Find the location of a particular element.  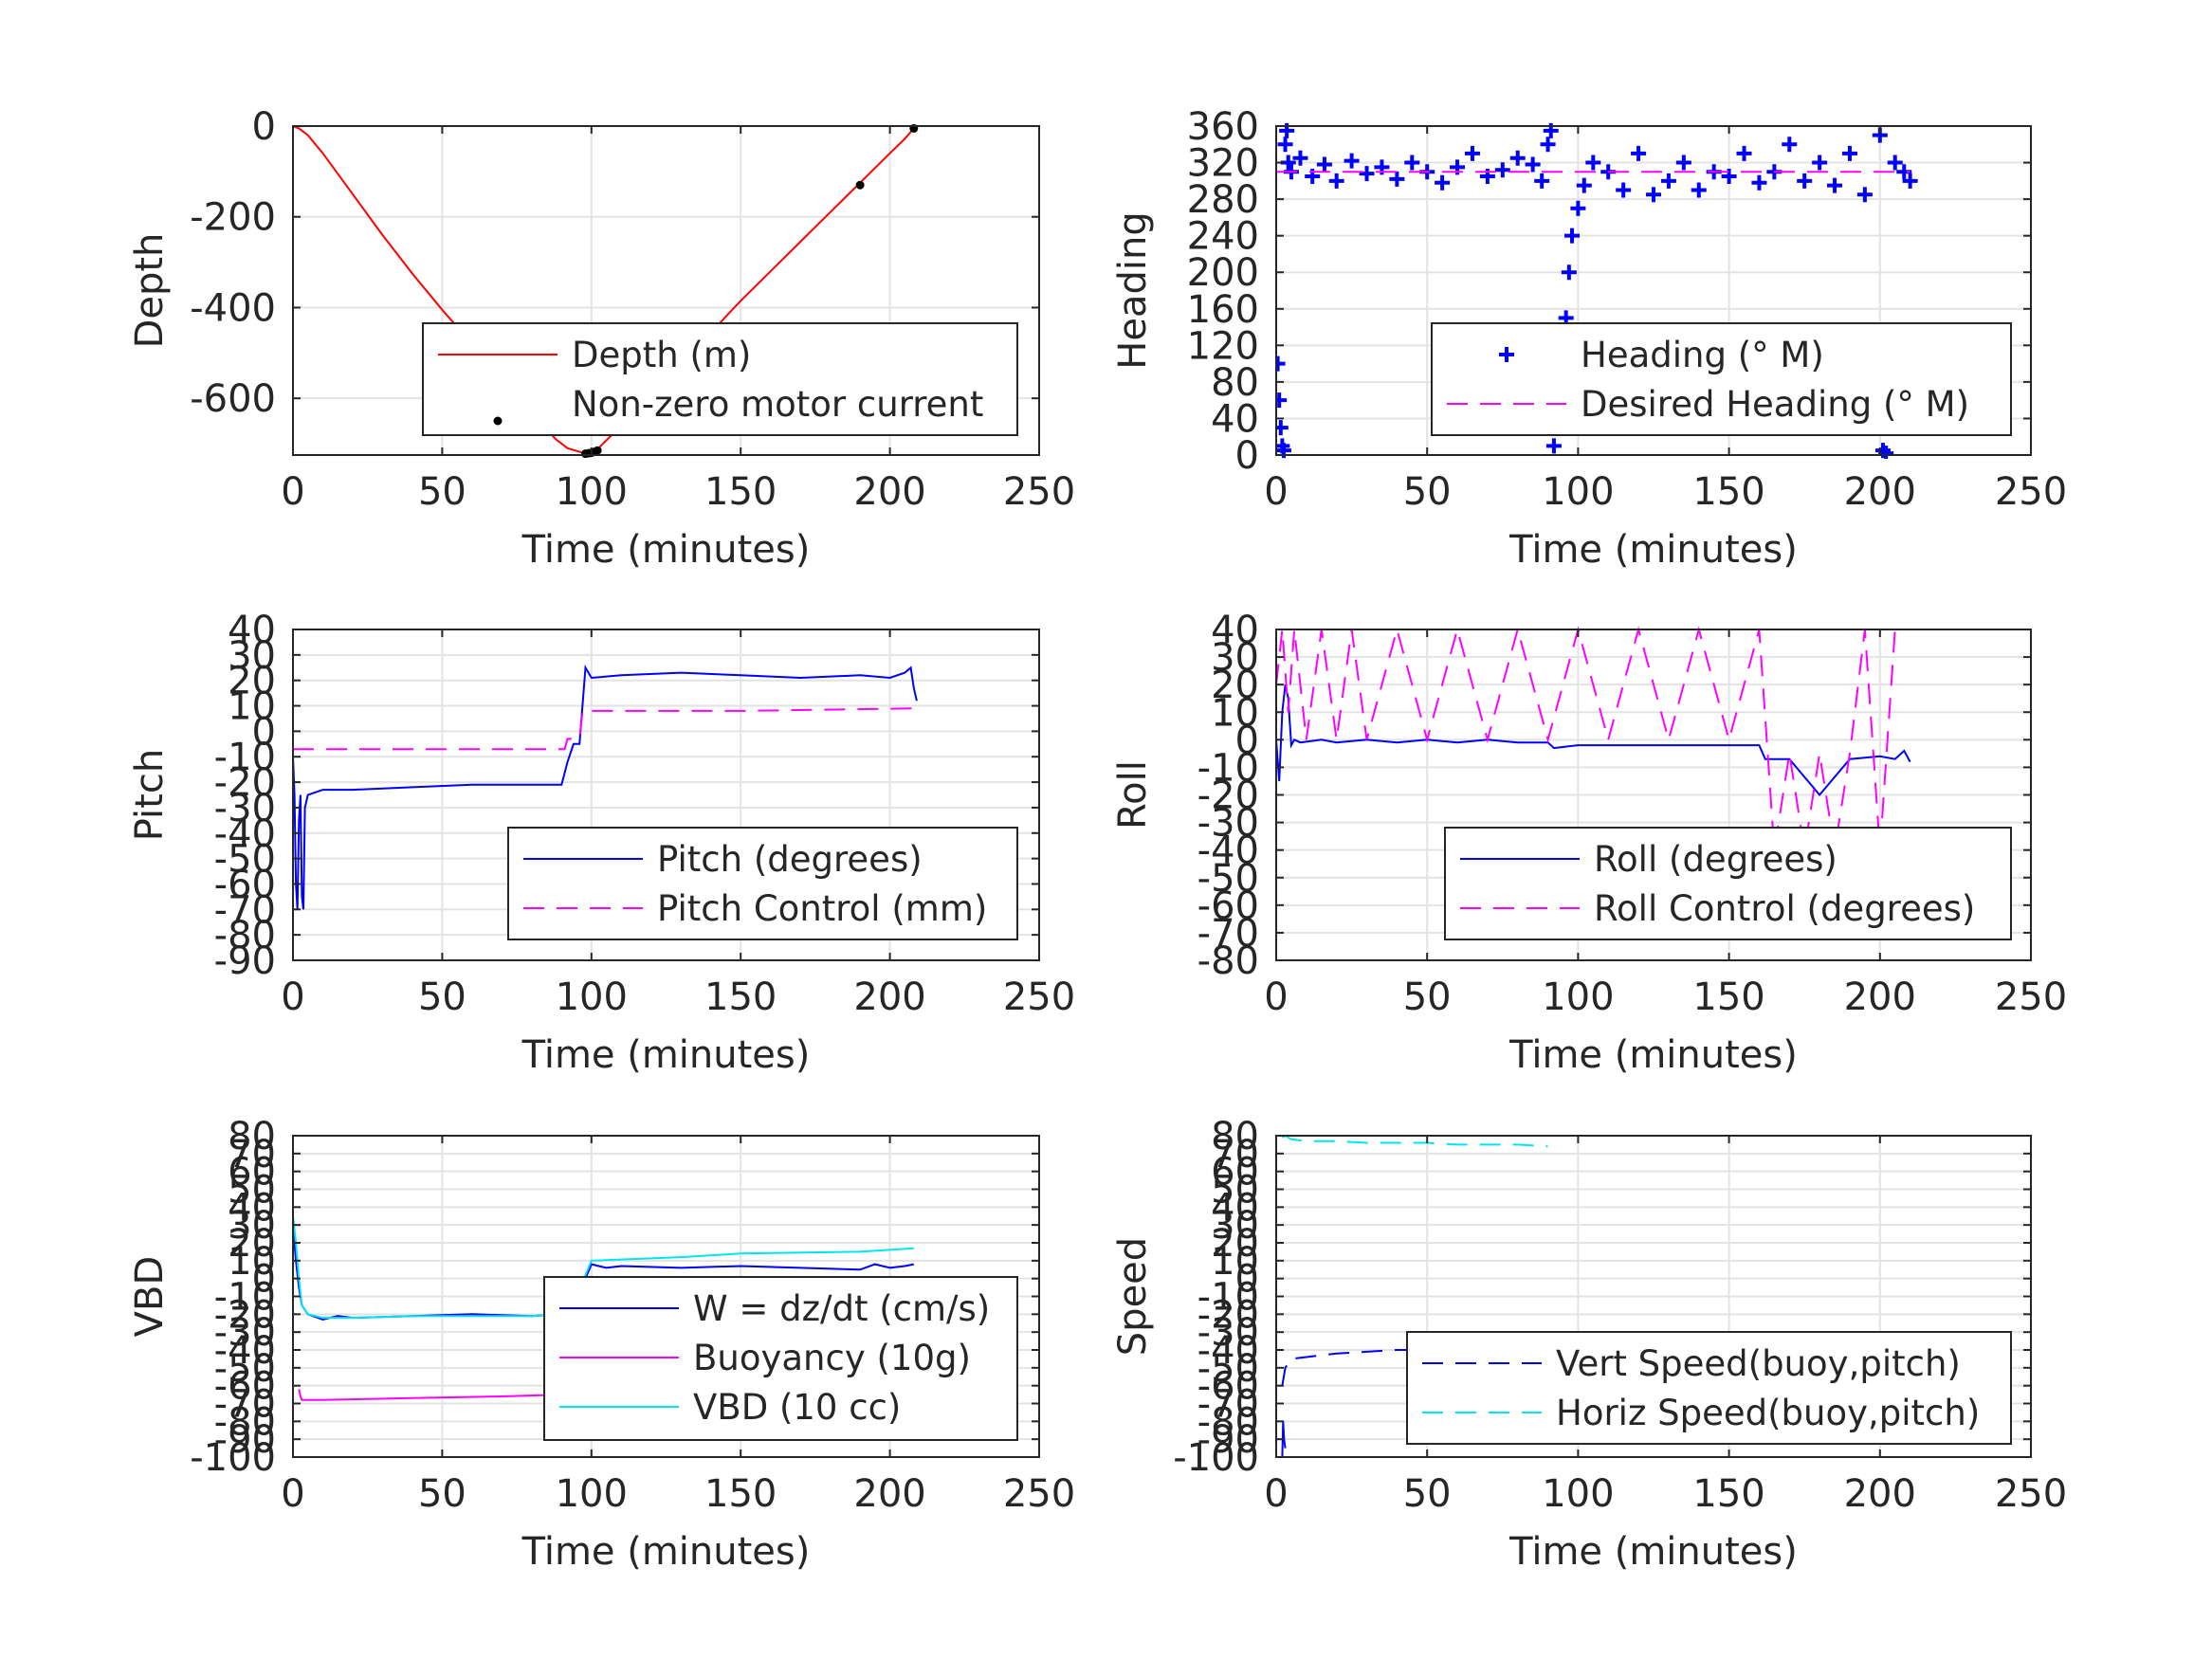

y-tick-label: 360 is located at coordinates (1223, 127).